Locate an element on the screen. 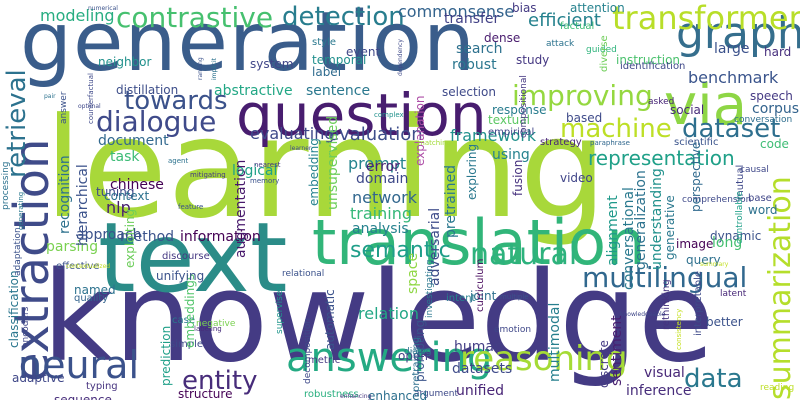 The image size is (800, 400). cloud-word: network is located at coordinates (384, 197).